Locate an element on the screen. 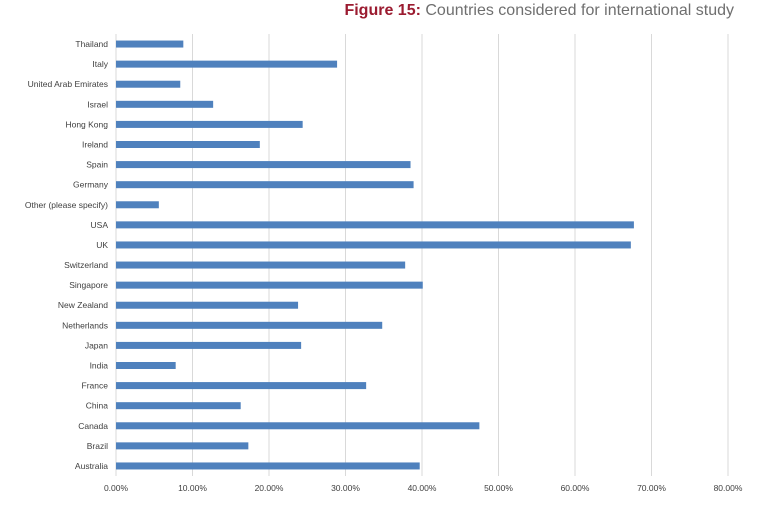 The width and height of the screenshot is (768, 508). category-label: Singapore is located at coordinates (88, 285).